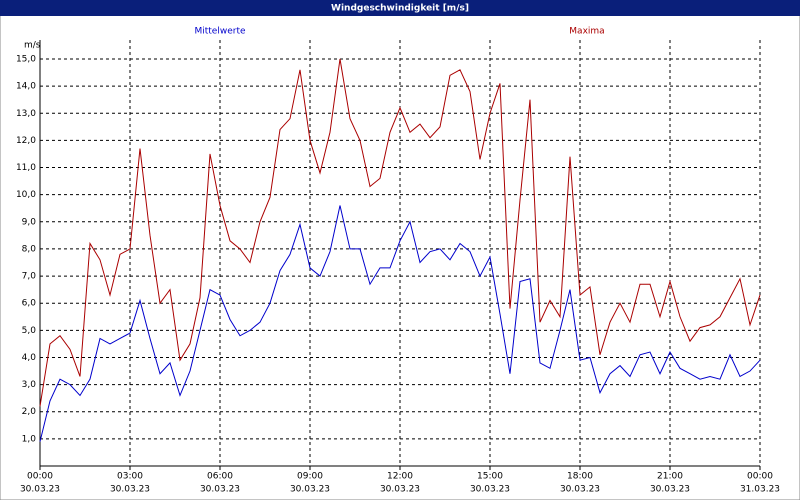  Describe the element at coordinates (586, 32) in the screenshot. I see `legend-label: Maxima` at that location.